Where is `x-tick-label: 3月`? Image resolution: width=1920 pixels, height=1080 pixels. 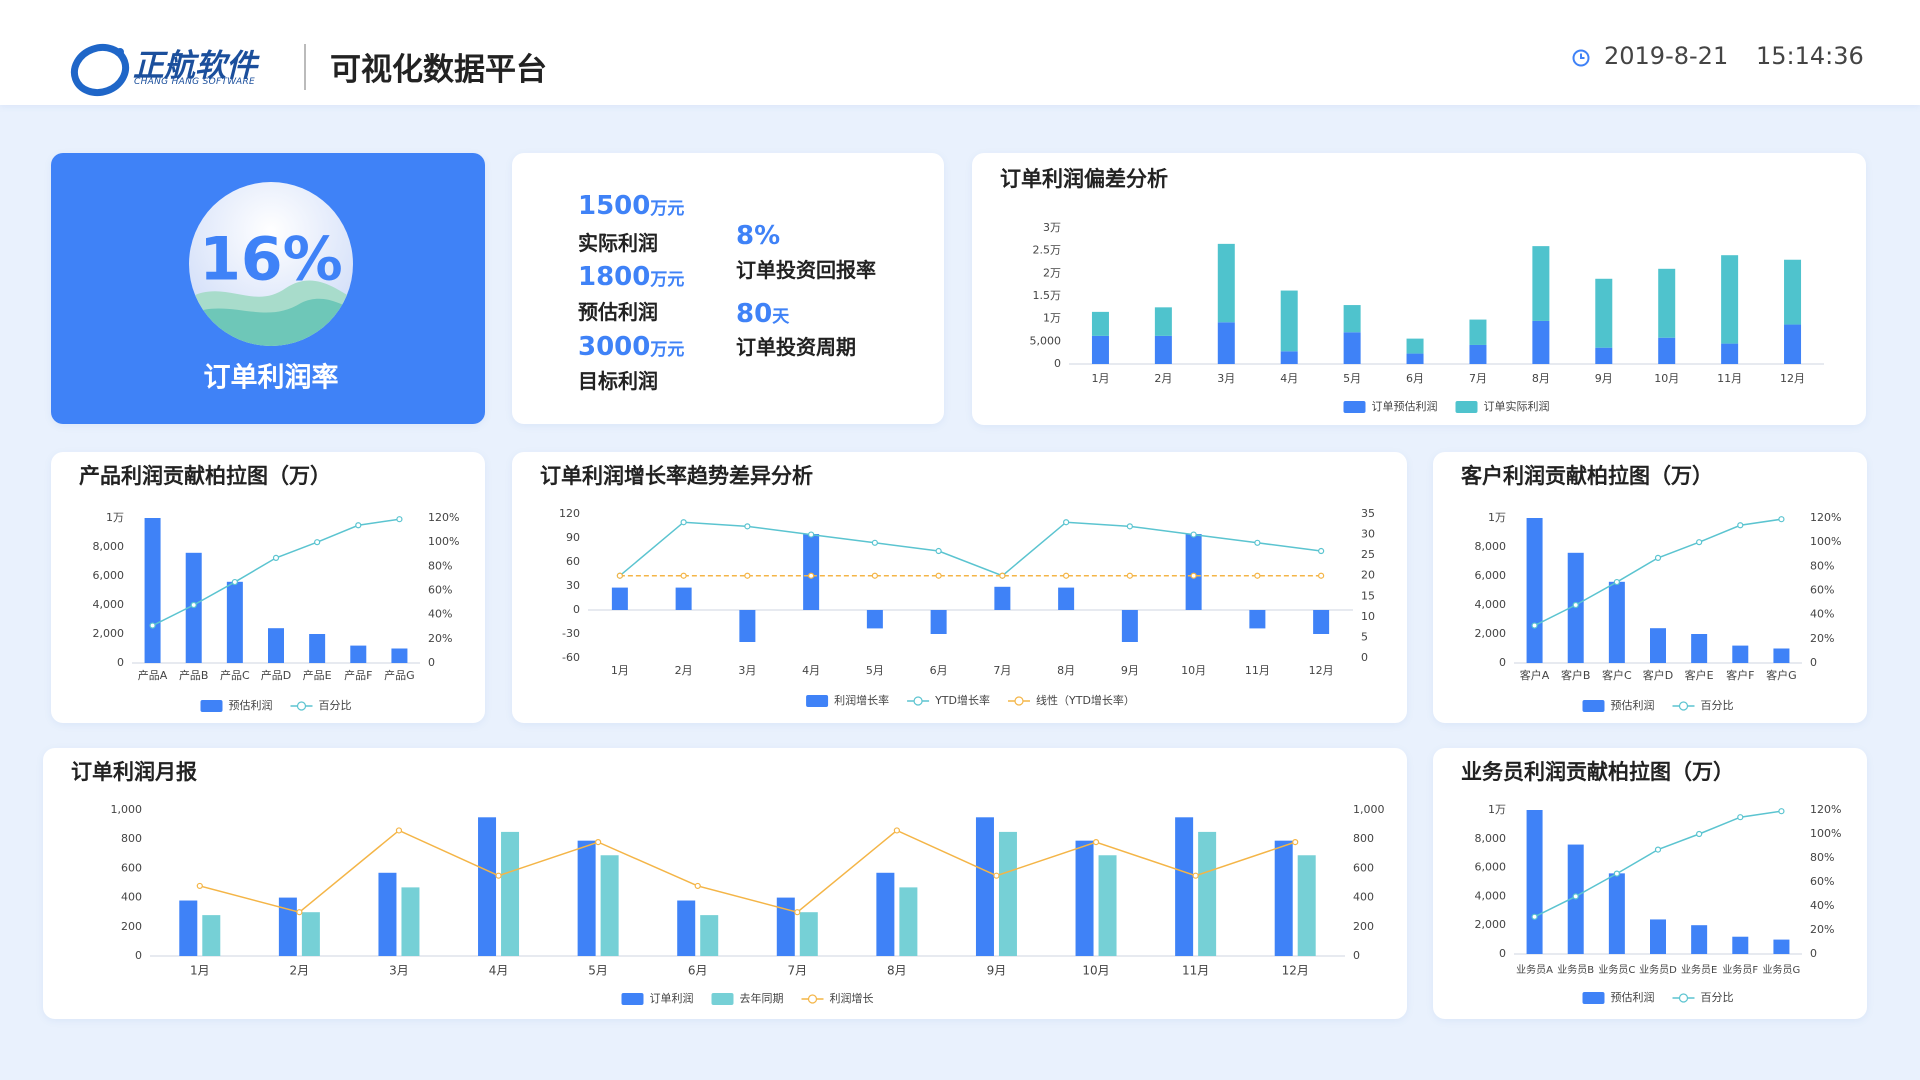
x-tick-label: 3月 is located at coordinates (399, 971).